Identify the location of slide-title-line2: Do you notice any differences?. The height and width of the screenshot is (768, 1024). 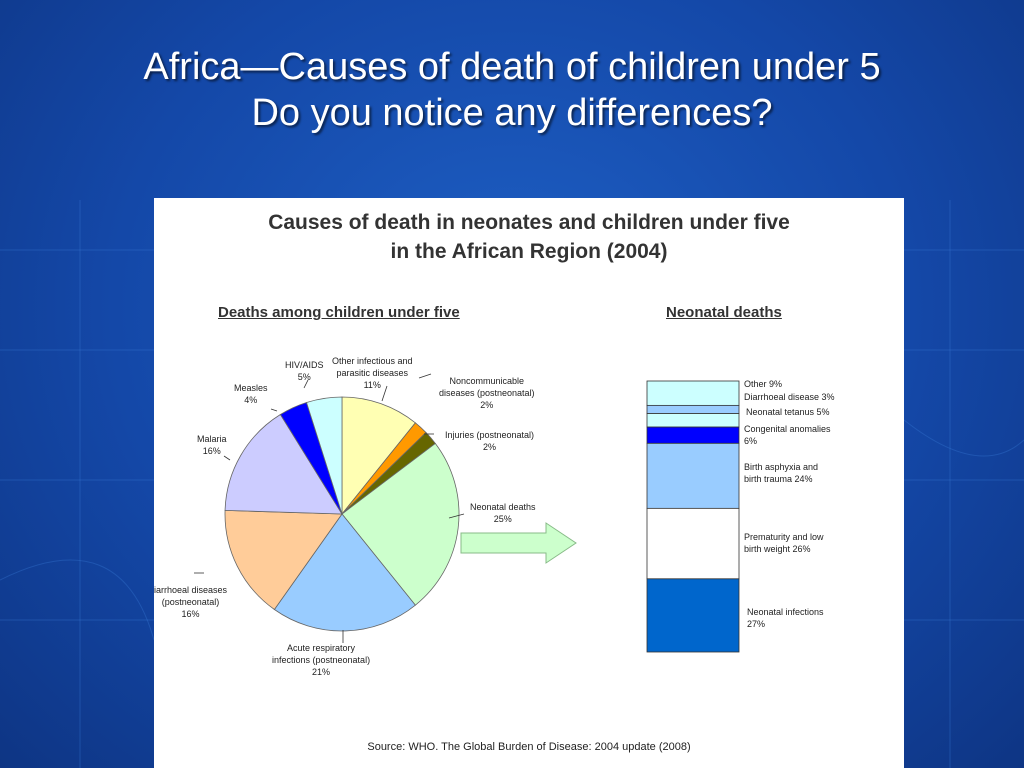
(512, 113).